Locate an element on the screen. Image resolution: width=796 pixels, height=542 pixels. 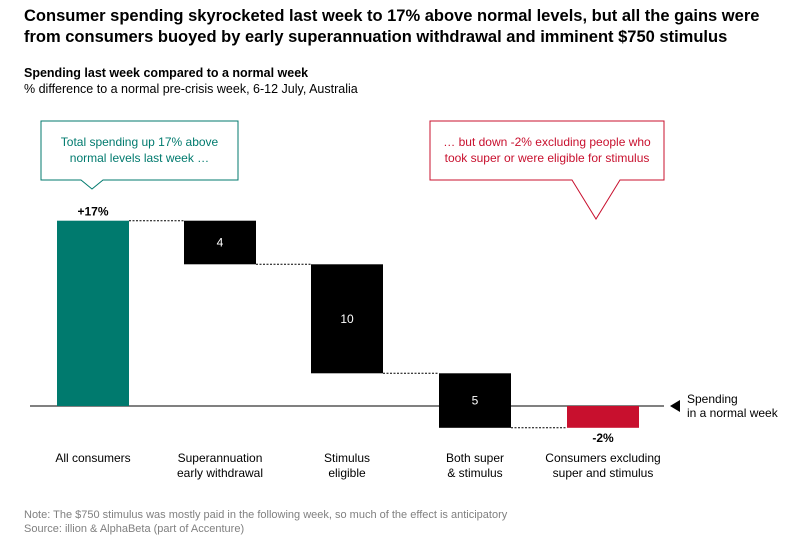
baseline-label: in a normal week is located at coordinates (733, 413).